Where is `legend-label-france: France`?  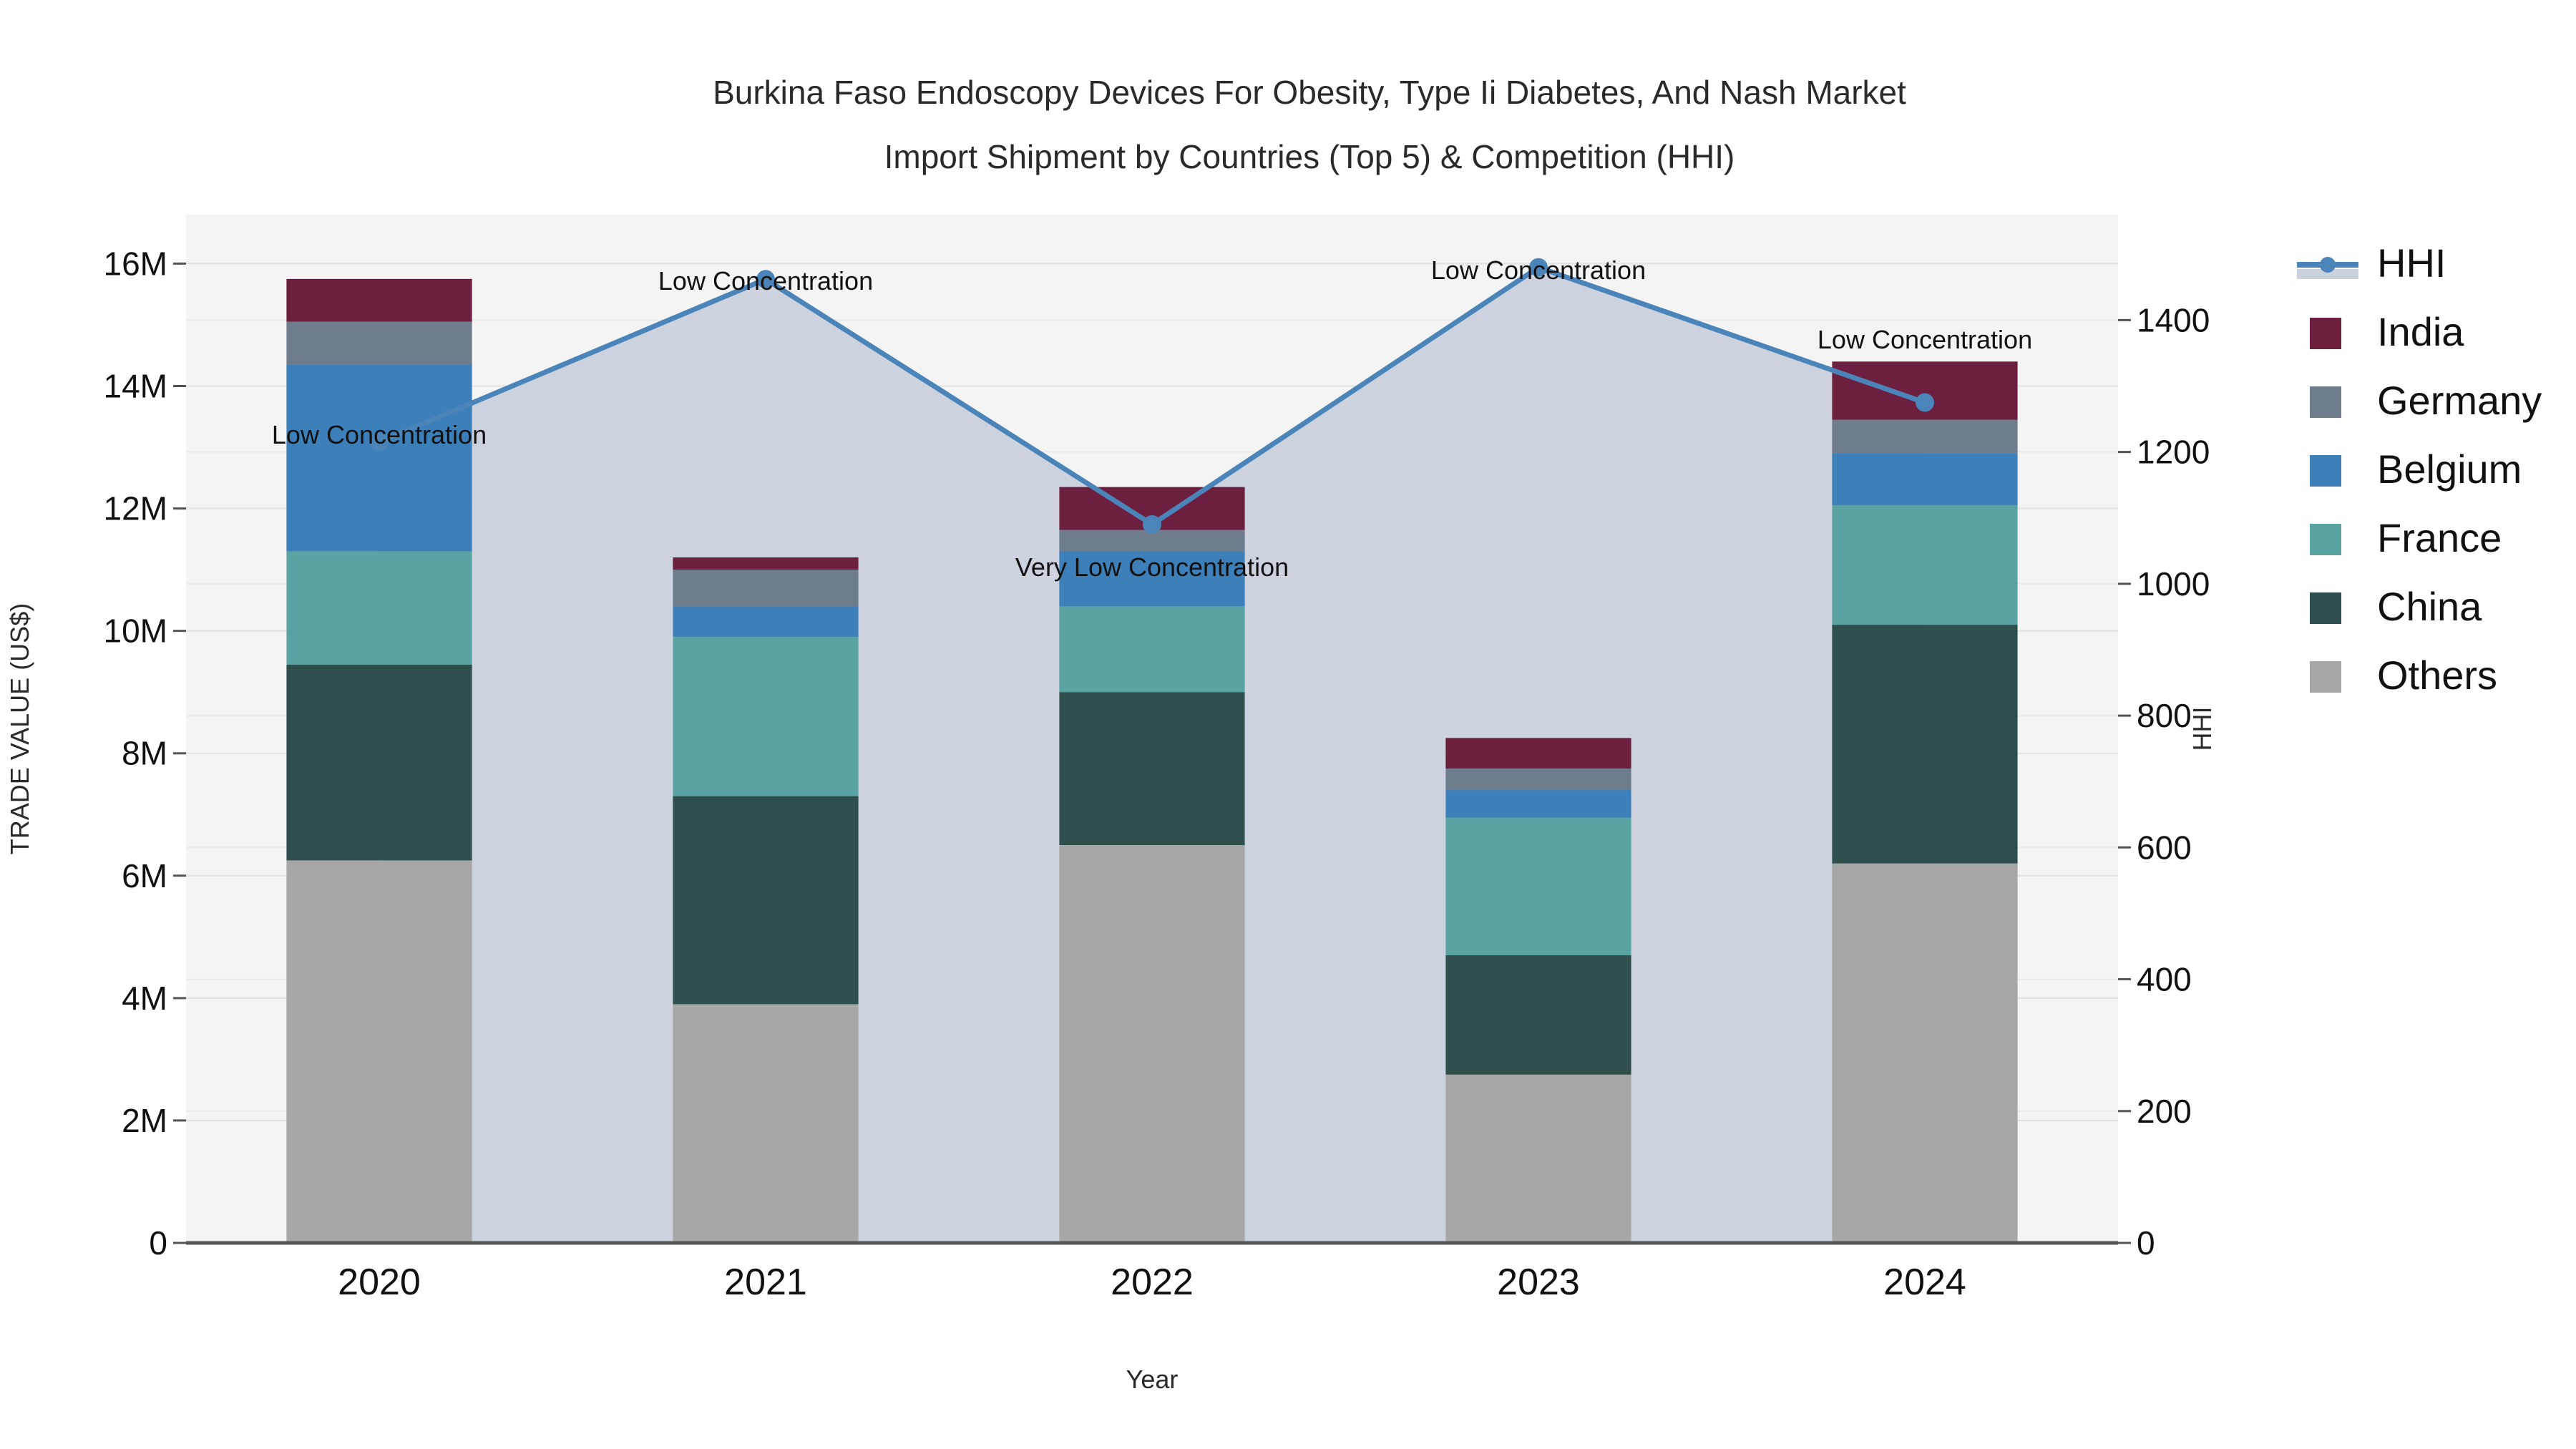
legend-label-france: France is located at coordinates (2439, 537).